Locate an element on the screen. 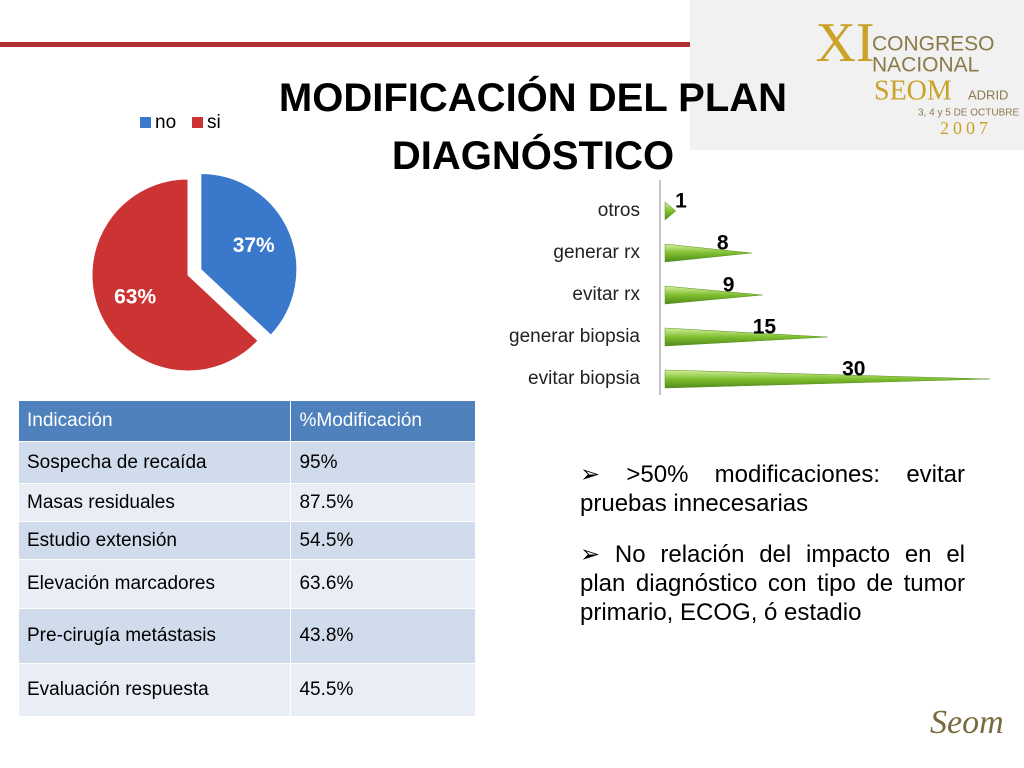 This screenshot has height=768, width=1024. table-cell: 43.8% is located at coordinates (383, 636).